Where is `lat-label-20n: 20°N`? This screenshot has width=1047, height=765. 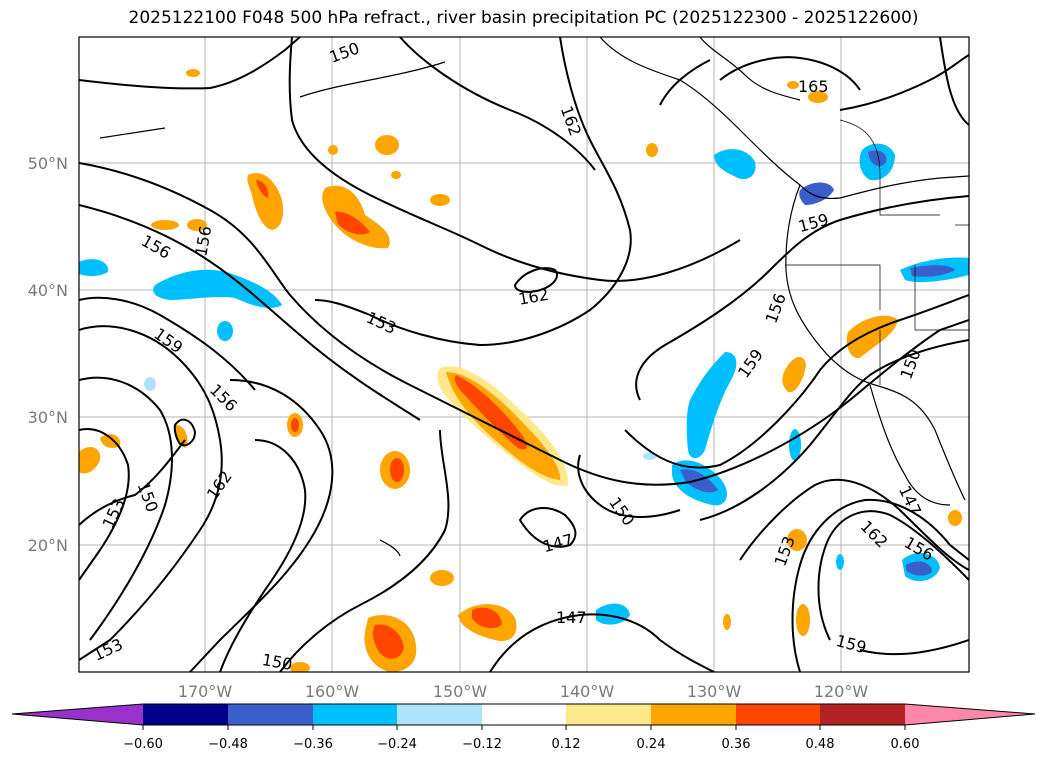 lat-label-20n: 20°N is located at coordinates (48, 545).